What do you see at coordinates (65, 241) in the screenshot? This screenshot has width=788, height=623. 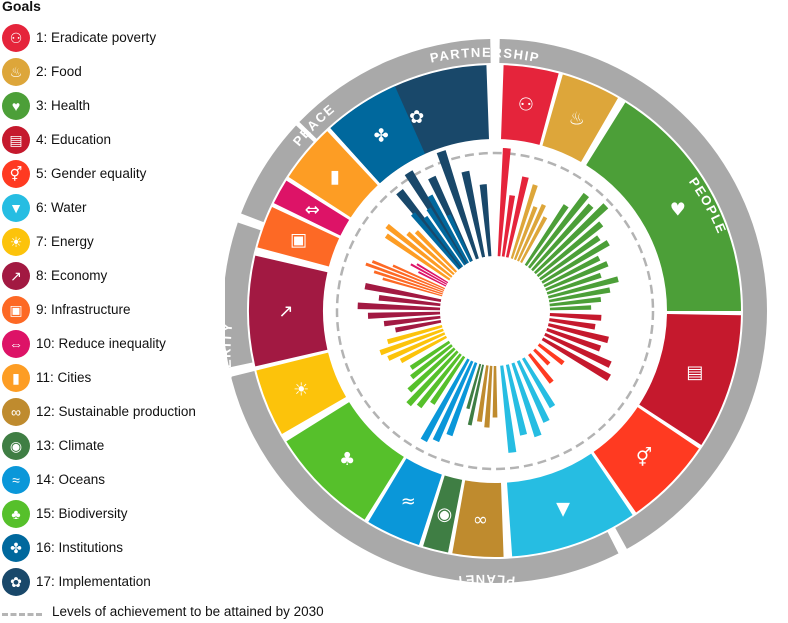 I see `legend-item-label: 7: Energy` at bounding box center [65, 241].